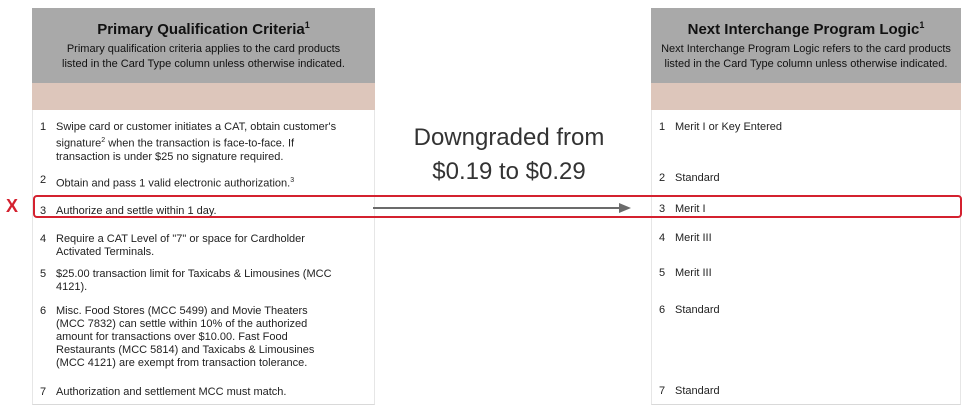 The height and width of the screenshot is (416, 973). Describe the element at coordinates (12, 206) in the screenshot. I see `x-mark-icon: X` at that location.